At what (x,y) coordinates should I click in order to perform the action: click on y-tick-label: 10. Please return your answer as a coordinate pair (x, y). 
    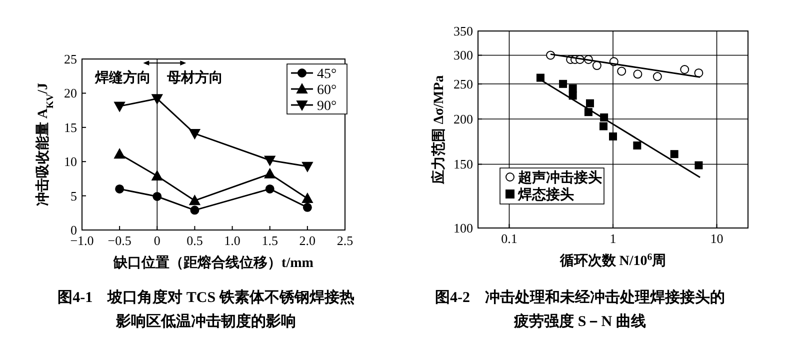
    Looking at the image, I should click on (70, 162).